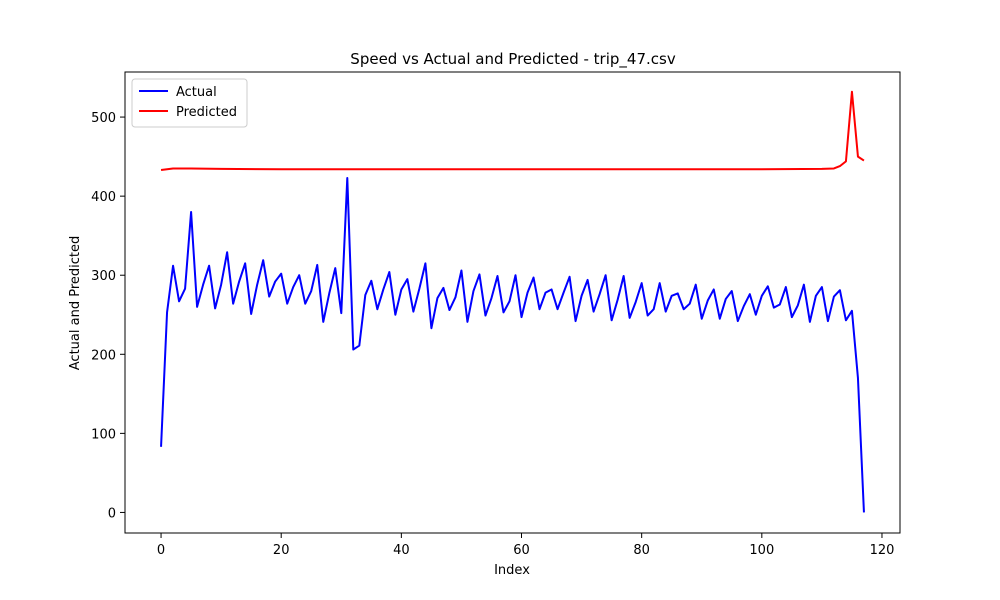 The width and height of the screenshot is (1000, 600). Describe the element at coordinates (75, 303) in the screenshot. I see `y-axis-label: Actual and Predicted` at that location.